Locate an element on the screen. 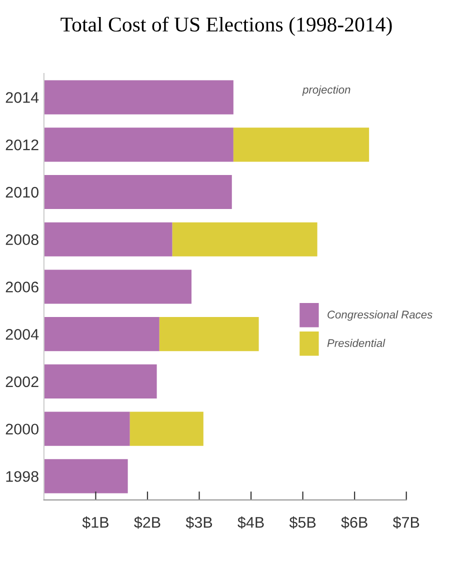 The width and height of the screenshot is (453, 584). annotation: projection is located at coordinates (326, 90).